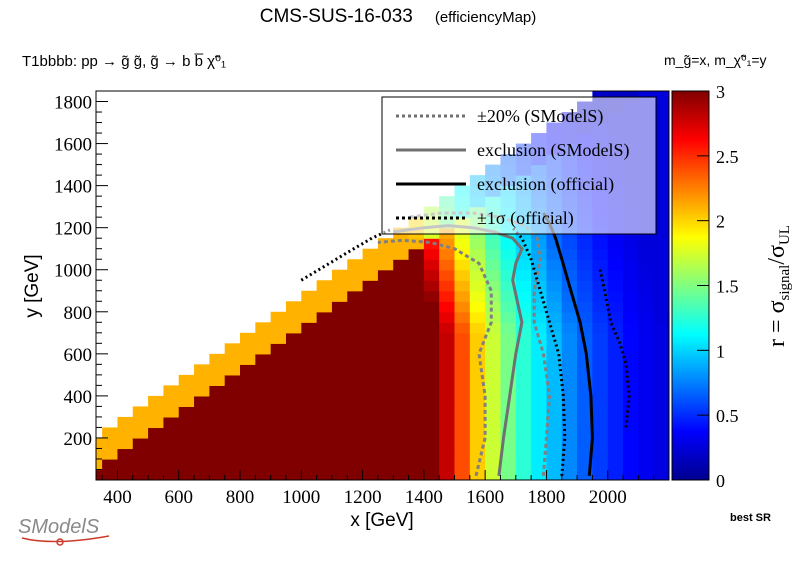 The height and width of the screenshot is (572, 796). What do you see at coordinates (727, 157) in the screenshot?
I see `colorbar-tick-label: 2.5` at bounding box center [727, 157].